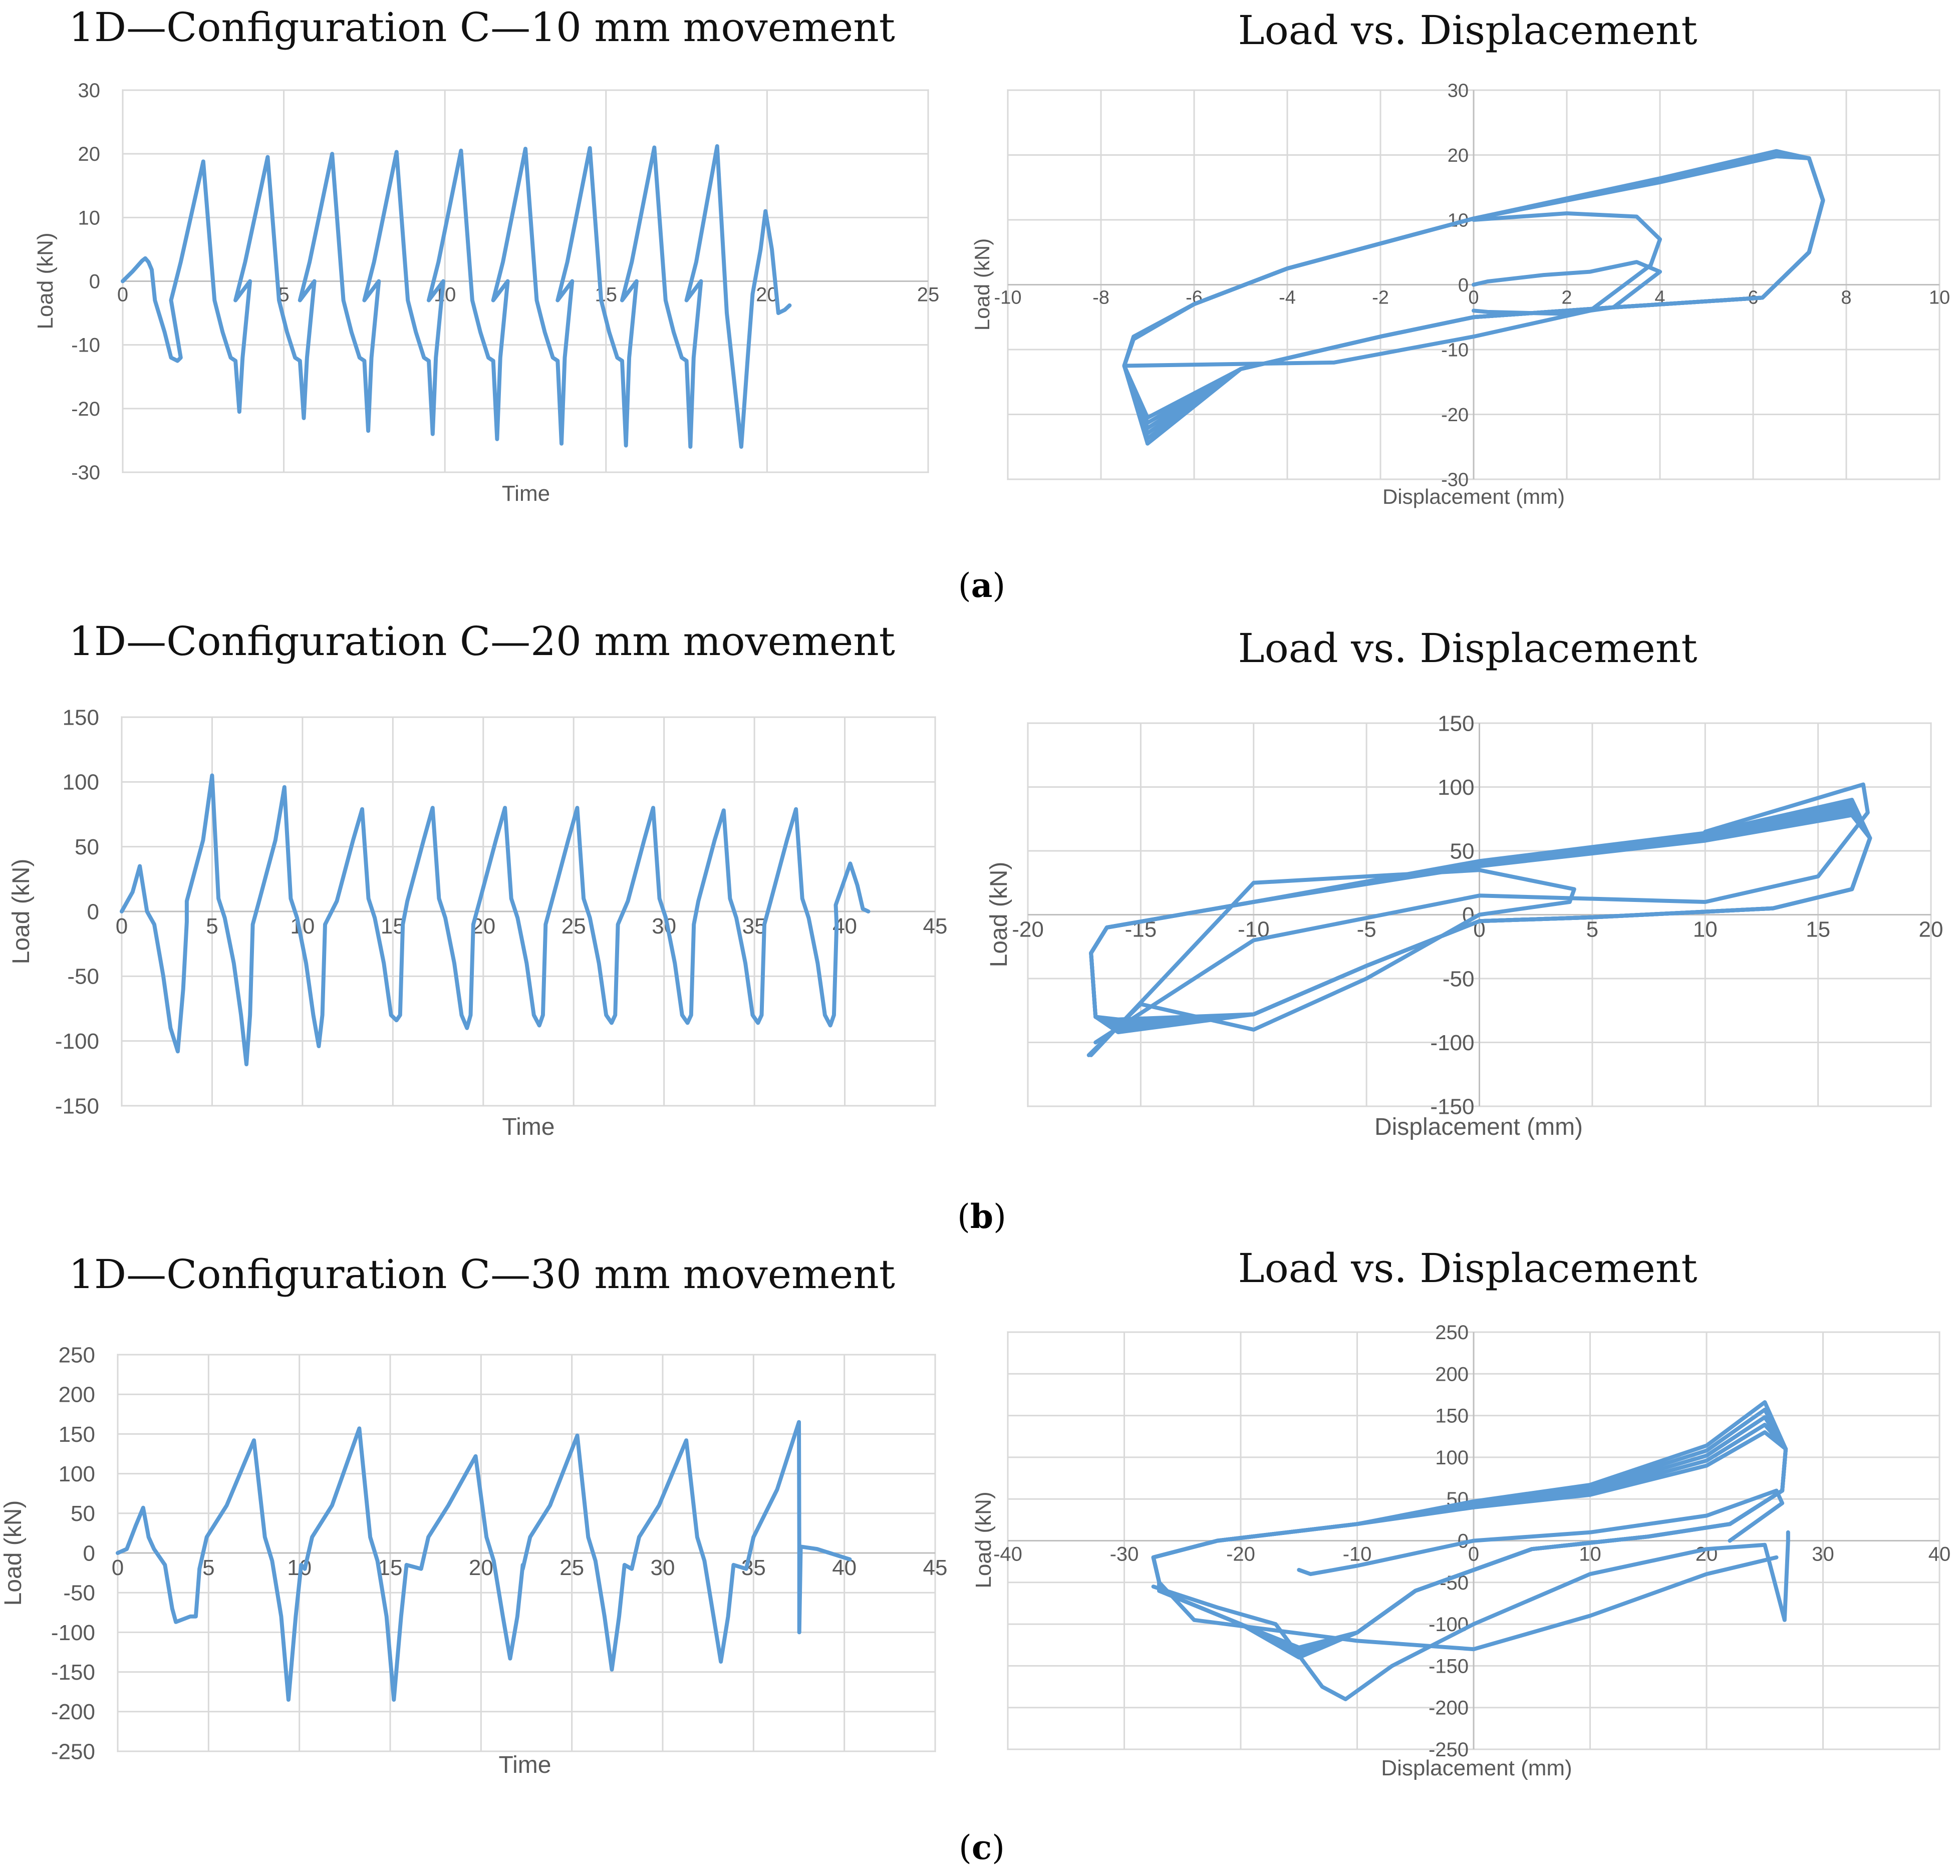  What do you see at coordinates (89, 218) in the screenshot?
I see `y-tick-label: 10` at bounding box center [89, 218].